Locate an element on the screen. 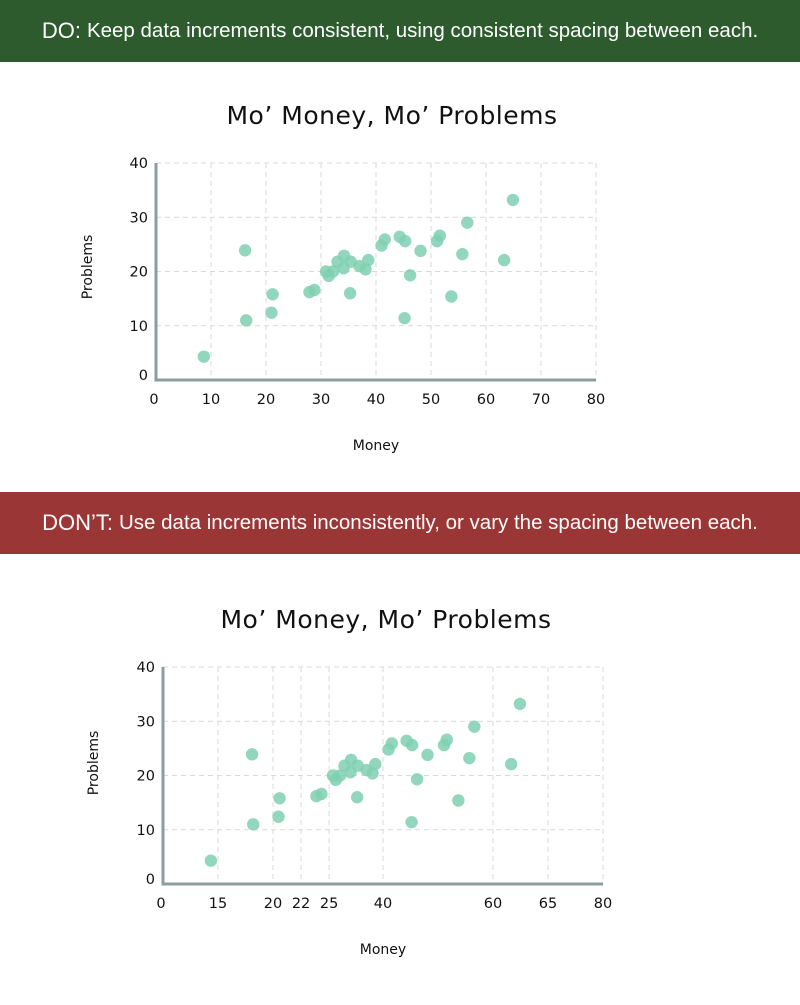 This screenshot has height=1005, width=800. dont-banner-lead: DON’T: is located at coordinates (77, 522).